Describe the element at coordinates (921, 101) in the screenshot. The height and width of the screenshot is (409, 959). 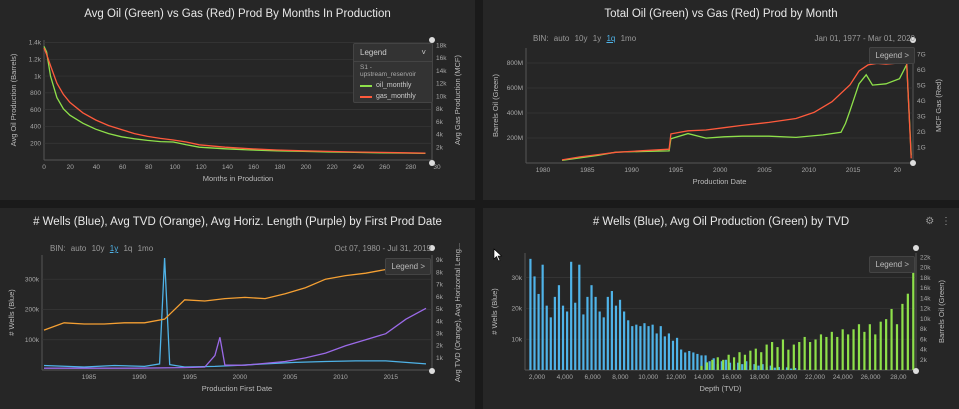
I see `y2-tick-label: 4G` at that location.